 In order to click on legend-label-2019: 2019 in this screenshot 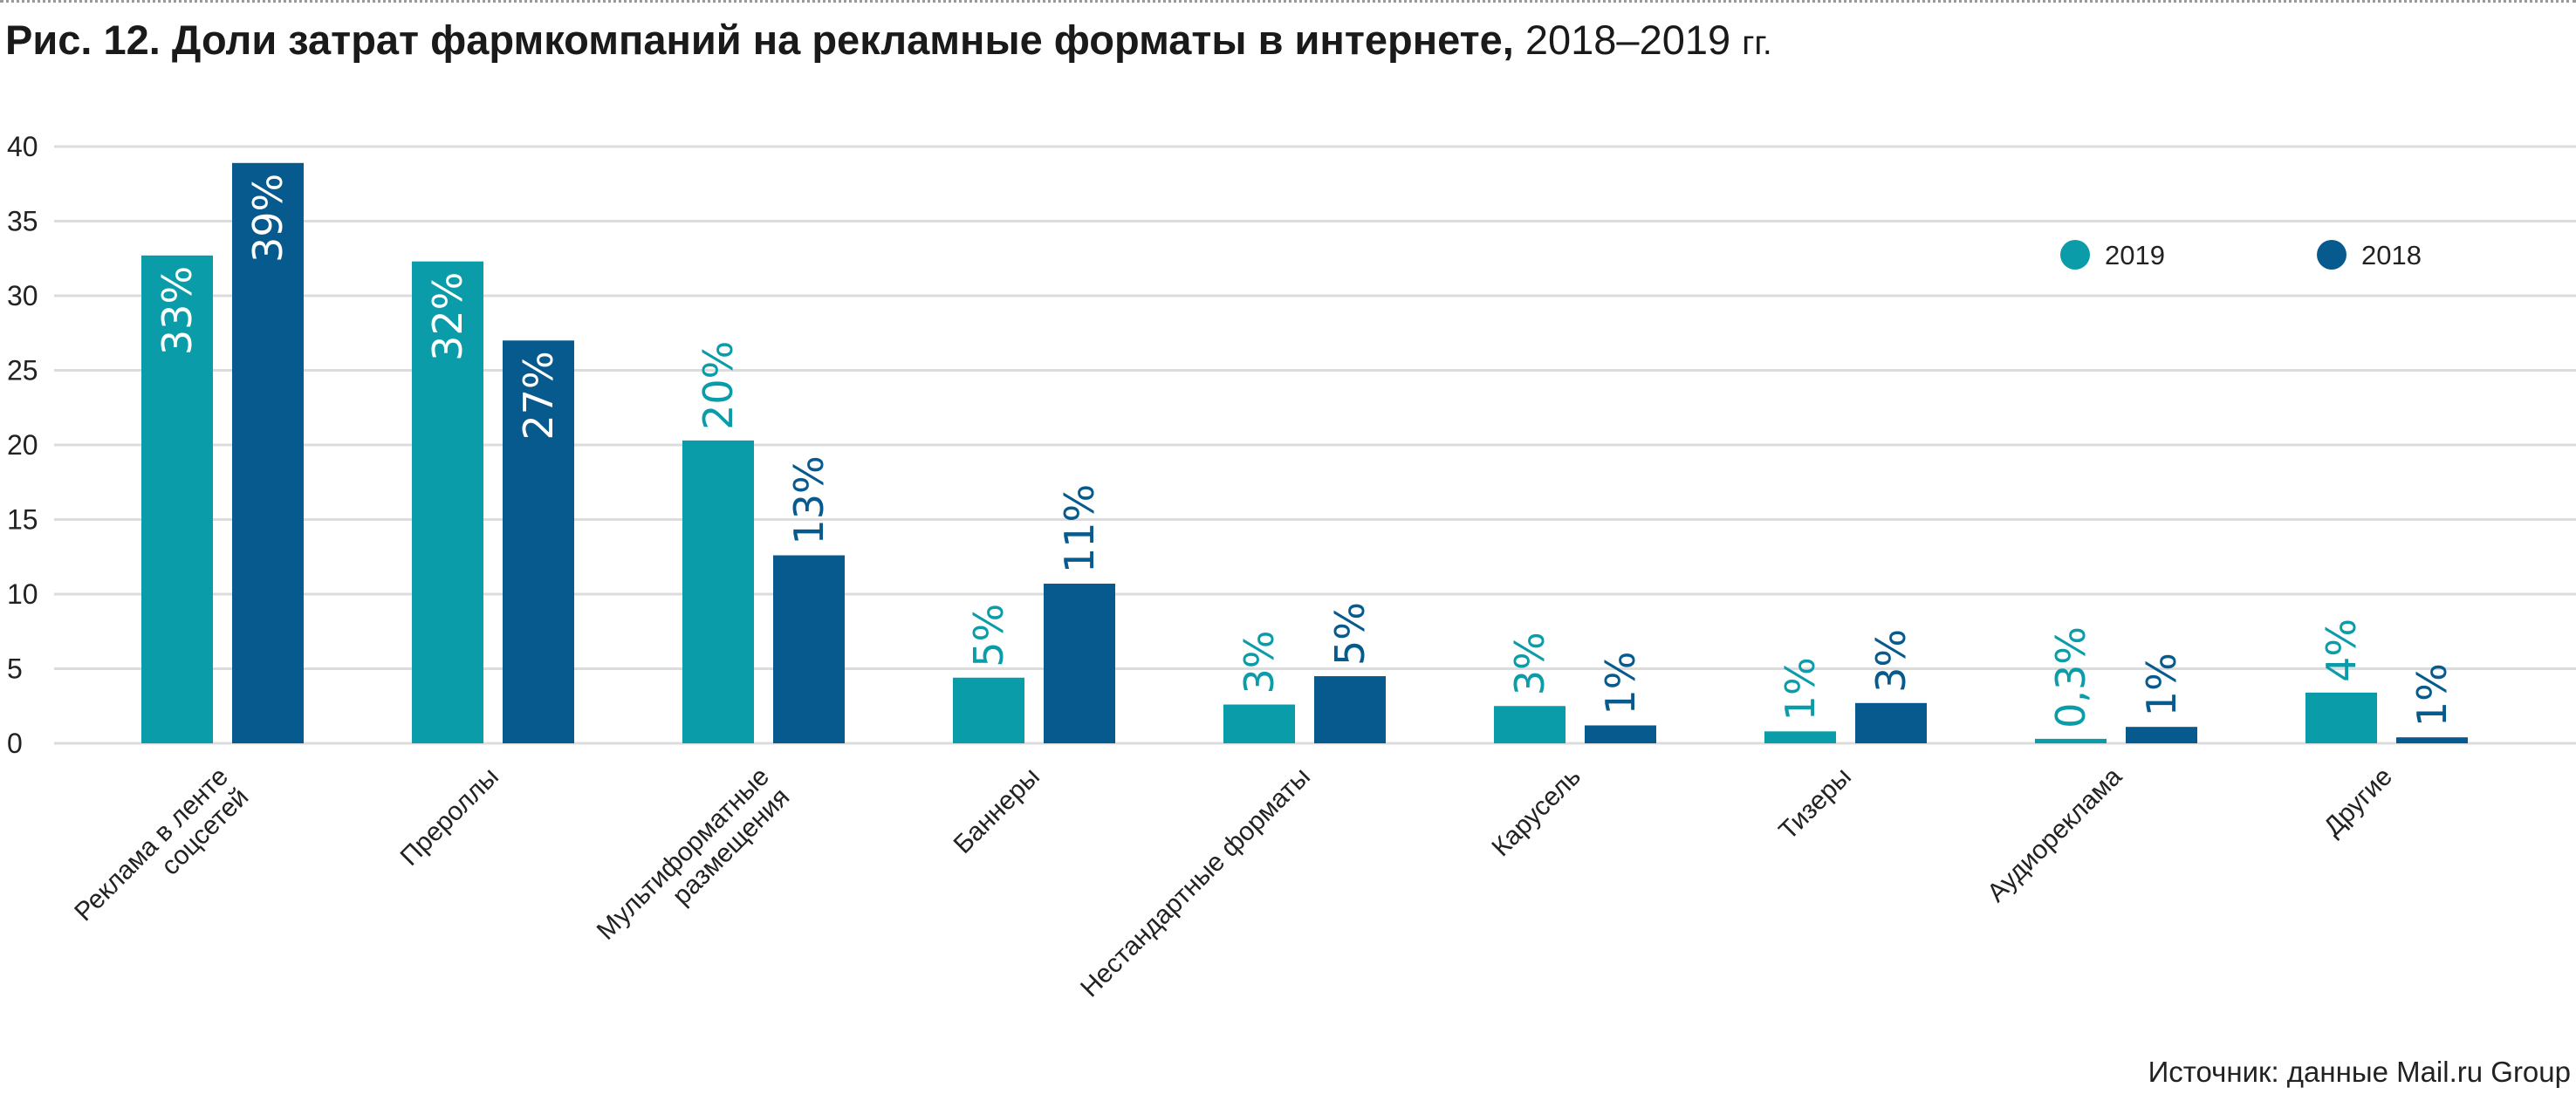, I will do `click(2135, 255)`.